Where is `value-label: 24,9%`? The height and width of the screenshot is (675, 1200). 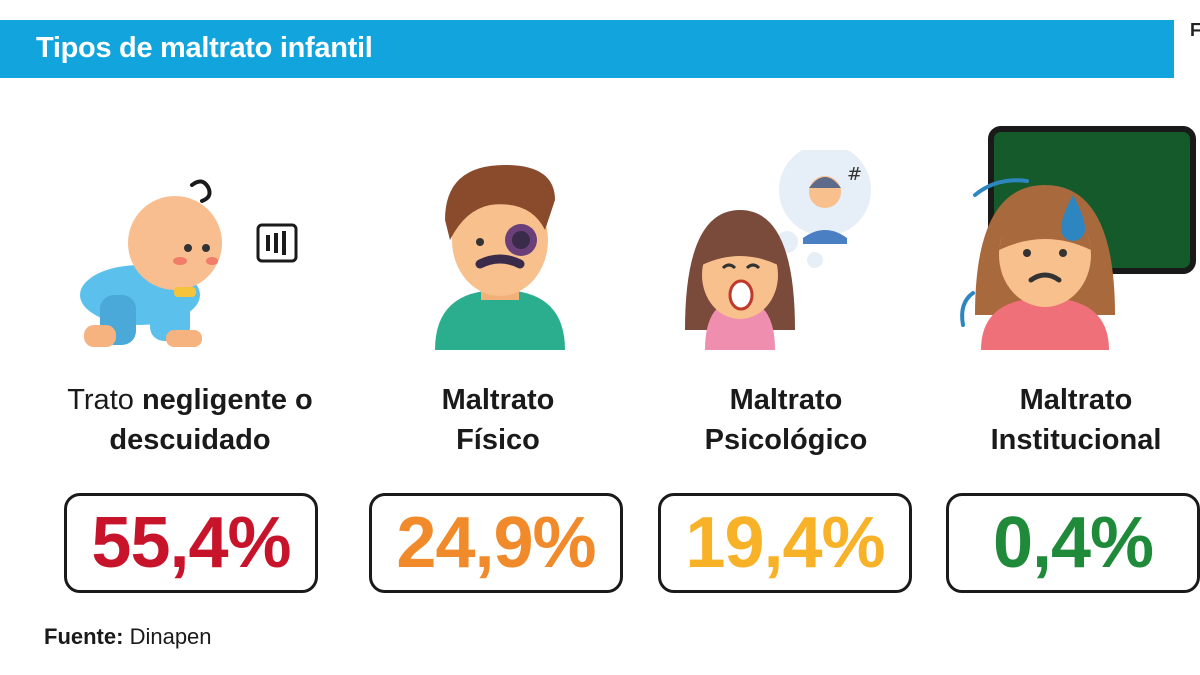
value-label: 24,9% is located at coordinates (496, 543).